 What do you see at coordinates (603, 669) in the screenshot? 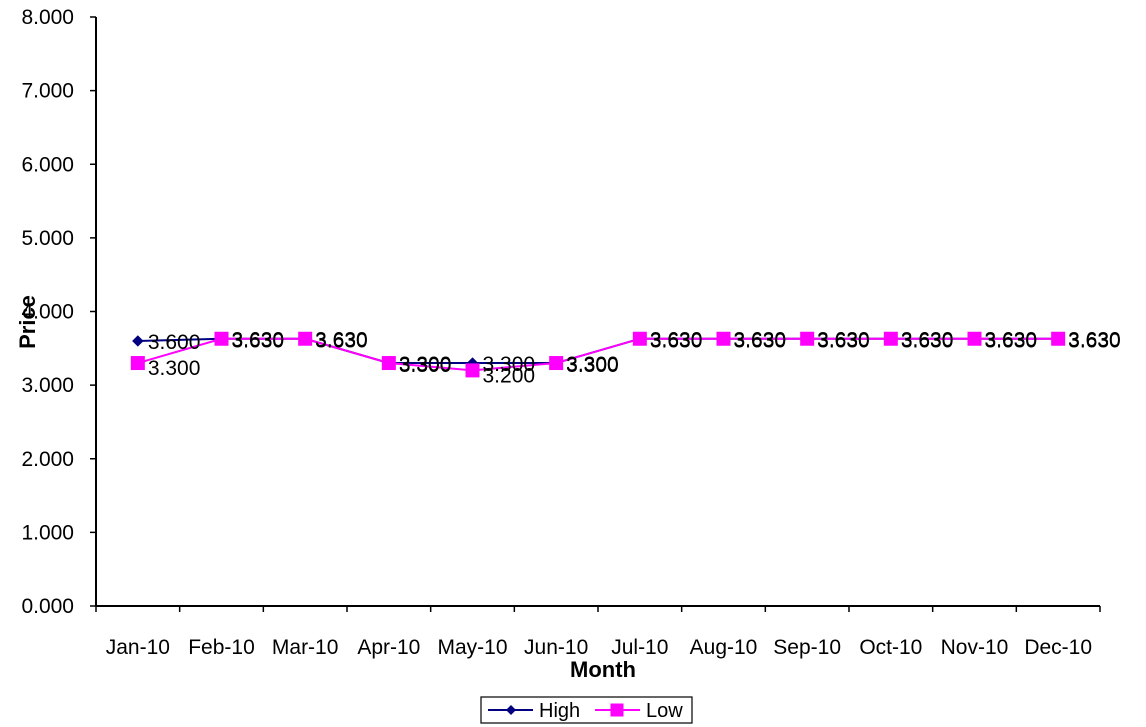
I see `x-axis-title: Month` at bounding box center [603, 669].